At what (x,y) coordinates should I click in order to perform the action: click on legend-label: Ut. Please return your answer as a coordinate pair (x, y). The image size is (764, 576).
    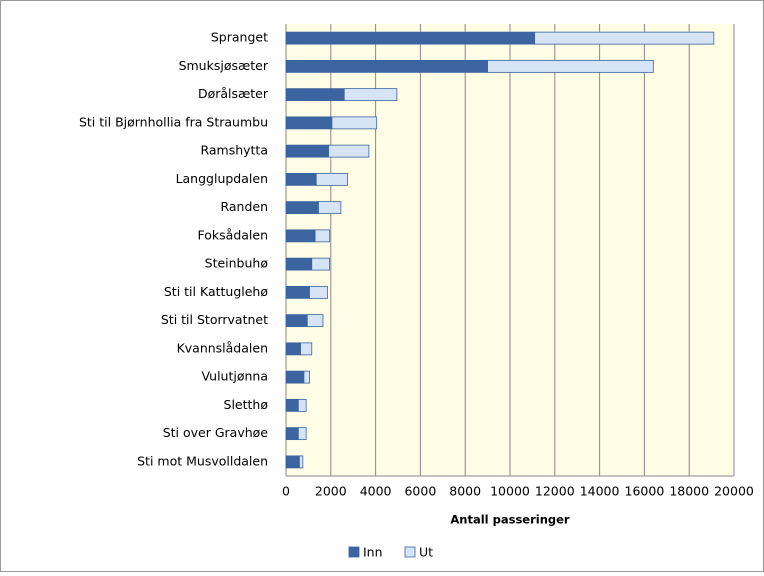
    Looking at the image, I should click on (426, 552).